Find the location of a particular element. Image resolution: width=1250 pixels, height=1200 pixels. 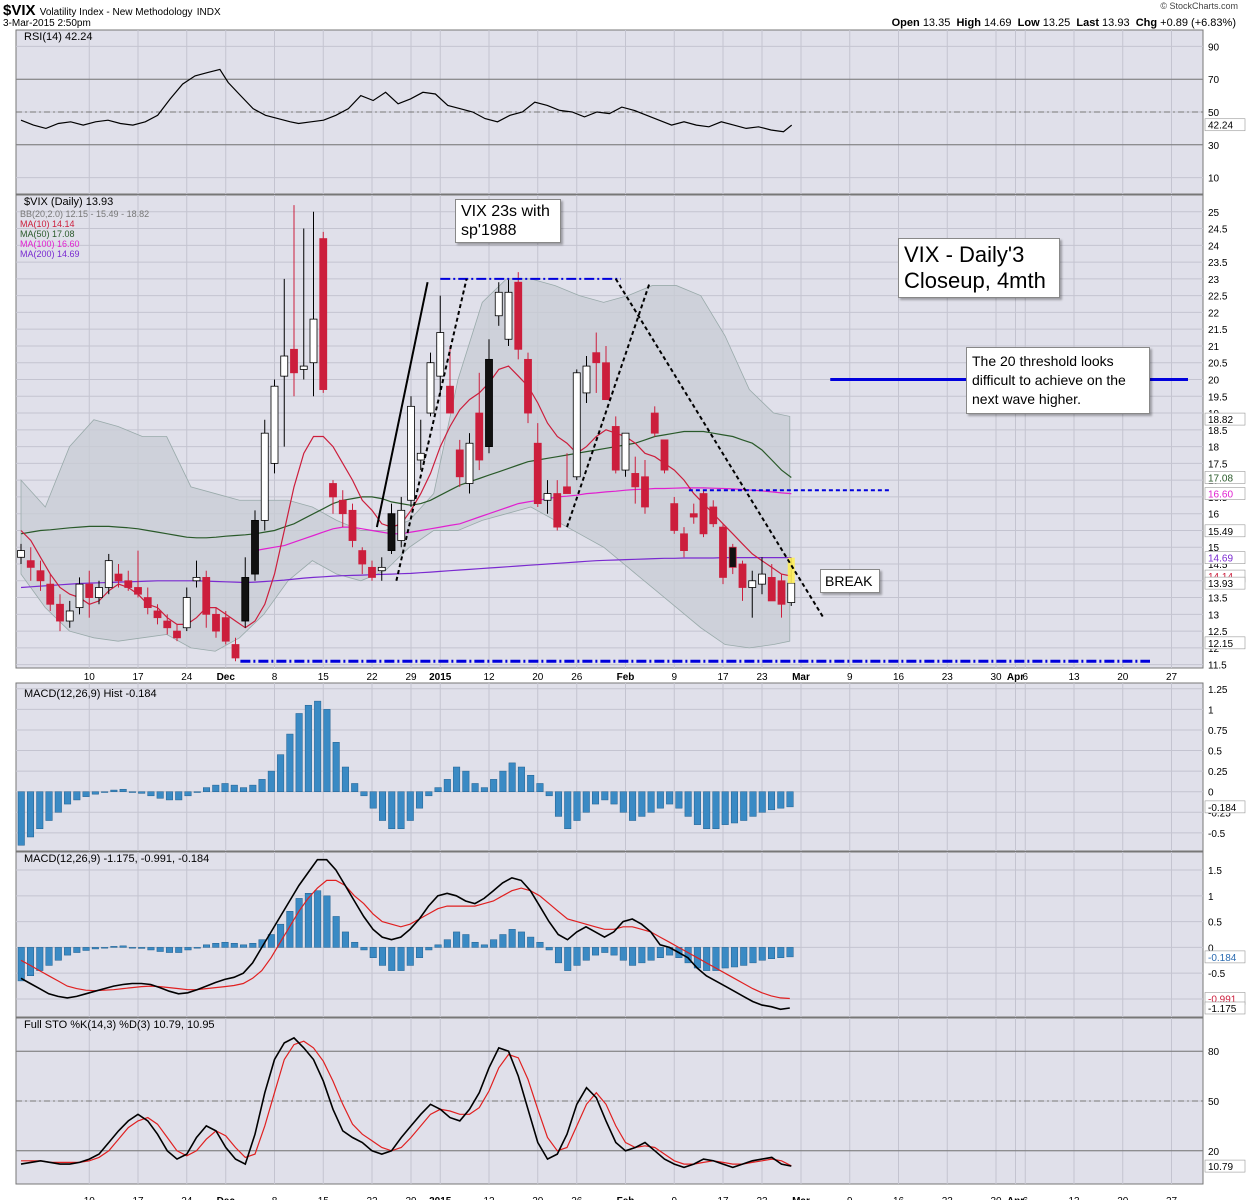

x-tick-label: 16 is located at coordinates (899, 1198).